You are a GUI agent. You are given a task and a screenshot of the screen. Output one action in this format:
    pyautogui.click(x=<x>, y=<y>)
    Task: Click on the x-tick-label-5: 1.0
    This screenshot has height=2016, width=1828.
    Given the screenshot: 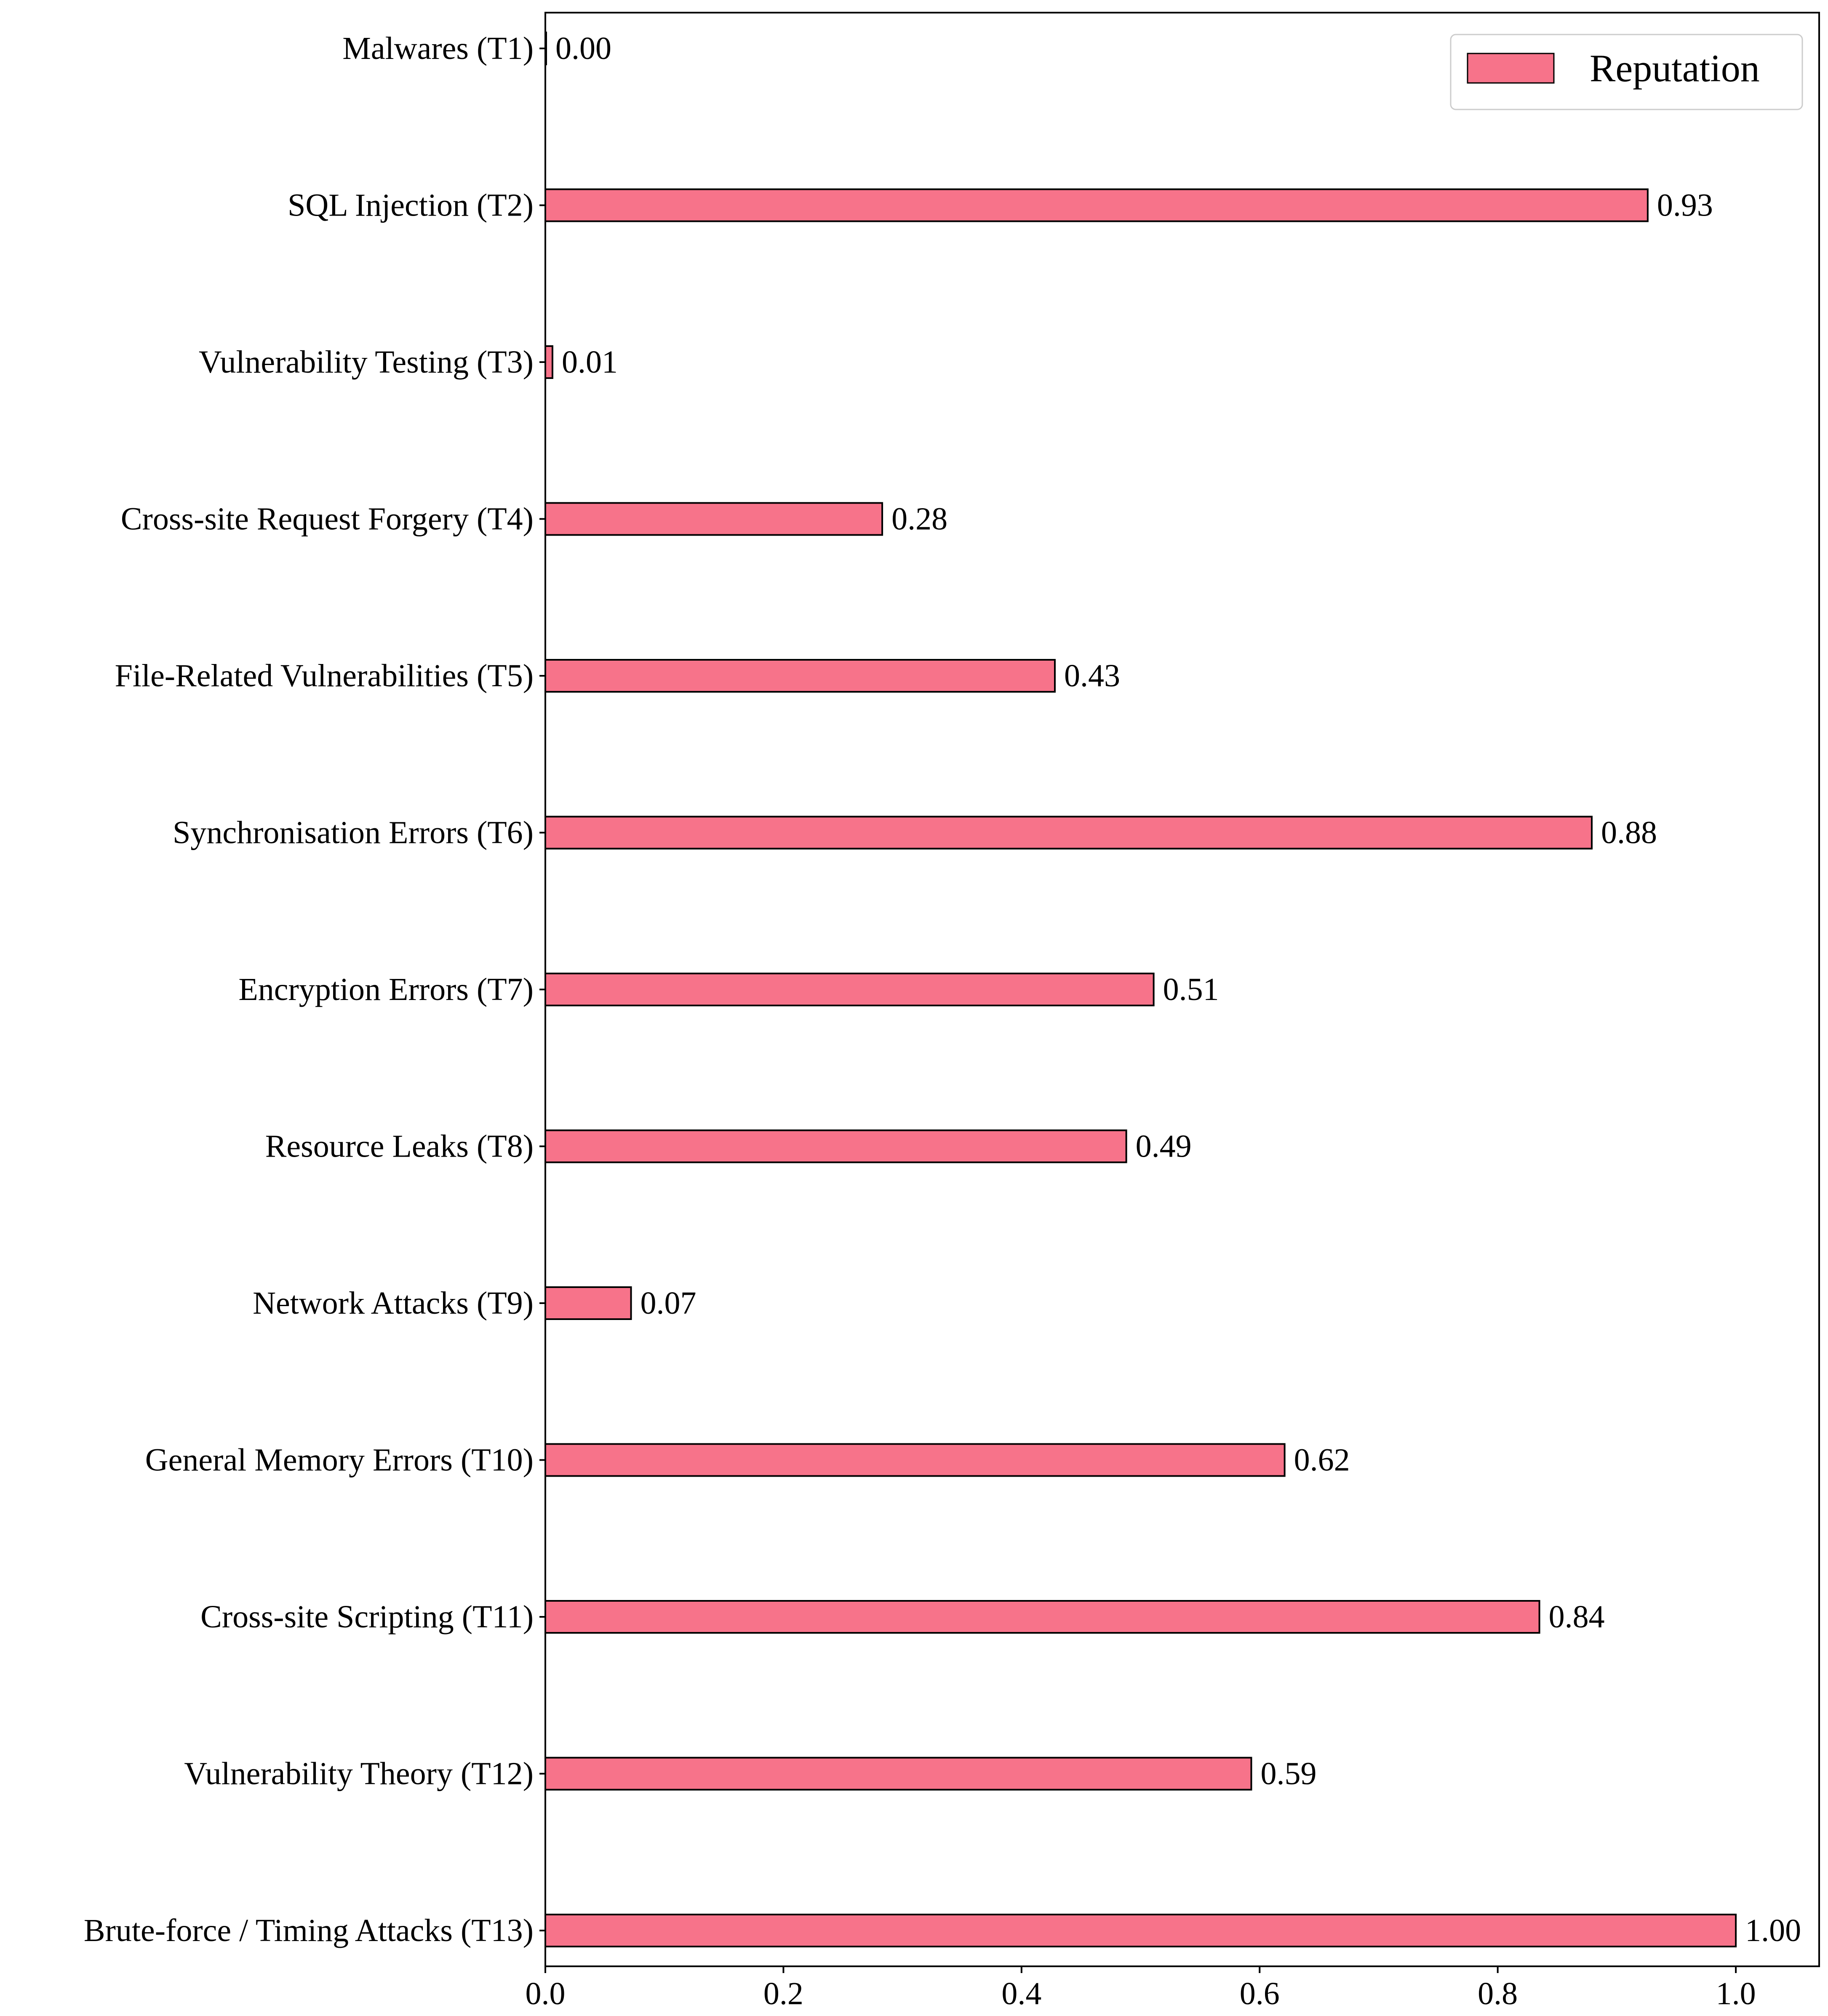 What is the action you would take?
    pyautogui.click(x=1736, y=1993)
    